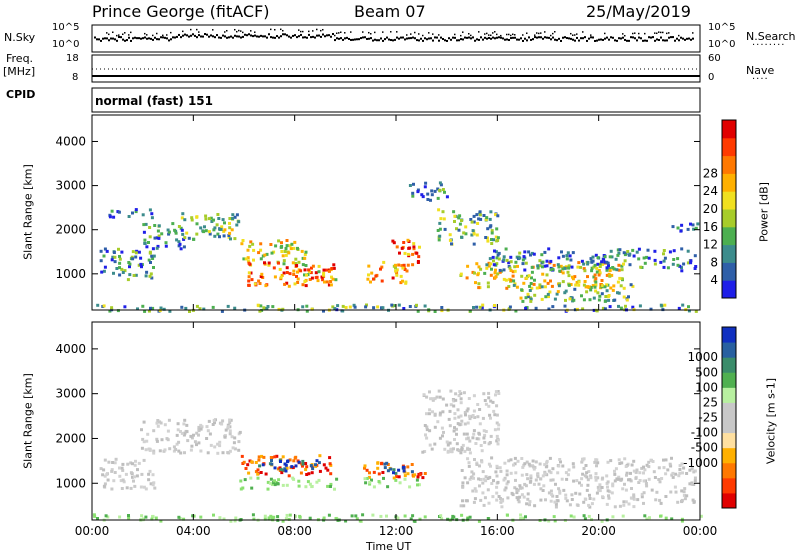  Describe the element at coordinates (760, 70) in the screenshot. I see `nave-label: Nave` at that location.